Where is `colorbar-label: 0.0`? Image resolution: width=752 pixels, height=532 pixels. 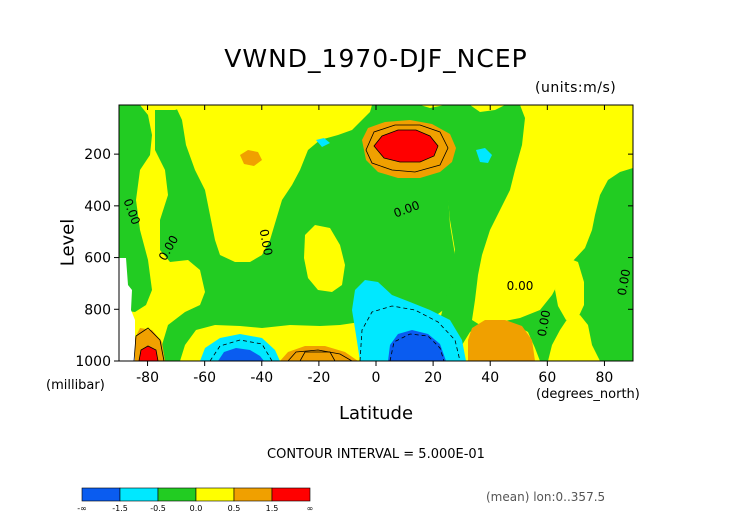
colorbar-label: 0.0 is located at coordinates (196, 508).